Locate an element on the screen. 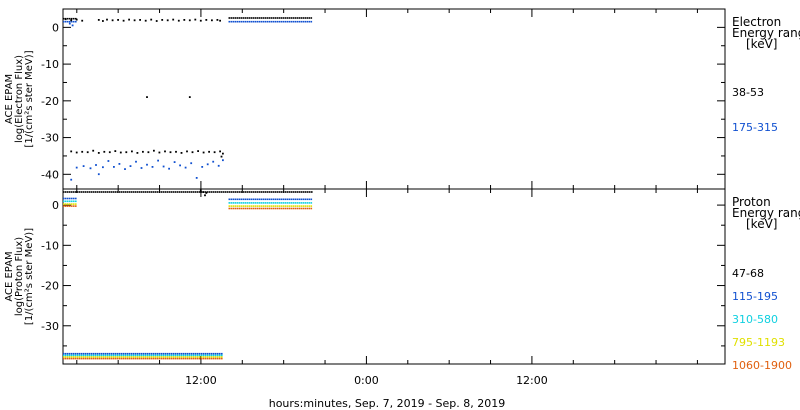 This screenshot has width=800, height=410. y-tick-label: -20 is located at coordinates (50, 286).